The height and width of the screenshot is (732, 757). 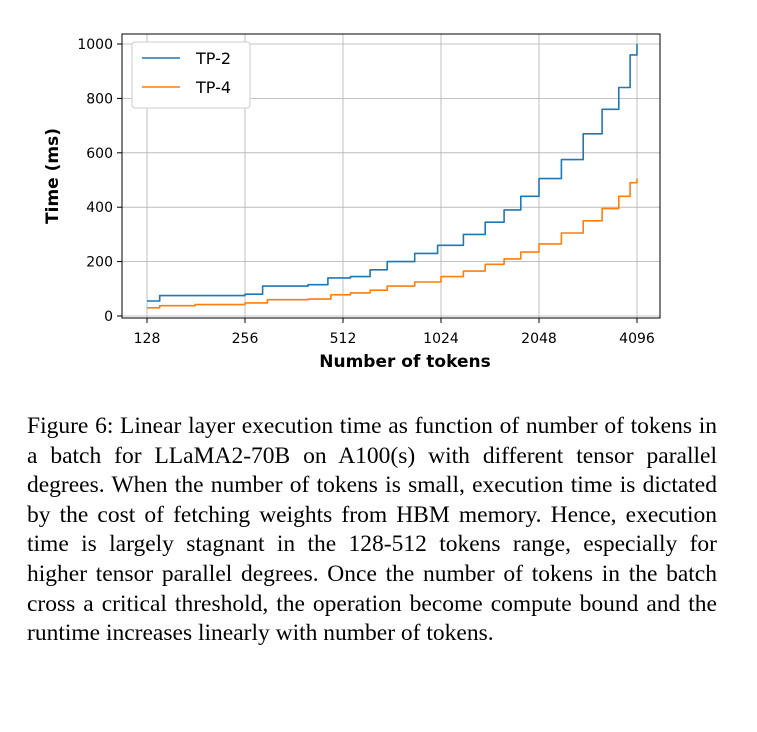 What do you see at coordinates (95, 45) in the screenshot?
I see `y-tick-label: 1000` at bounding box center [95, 45].